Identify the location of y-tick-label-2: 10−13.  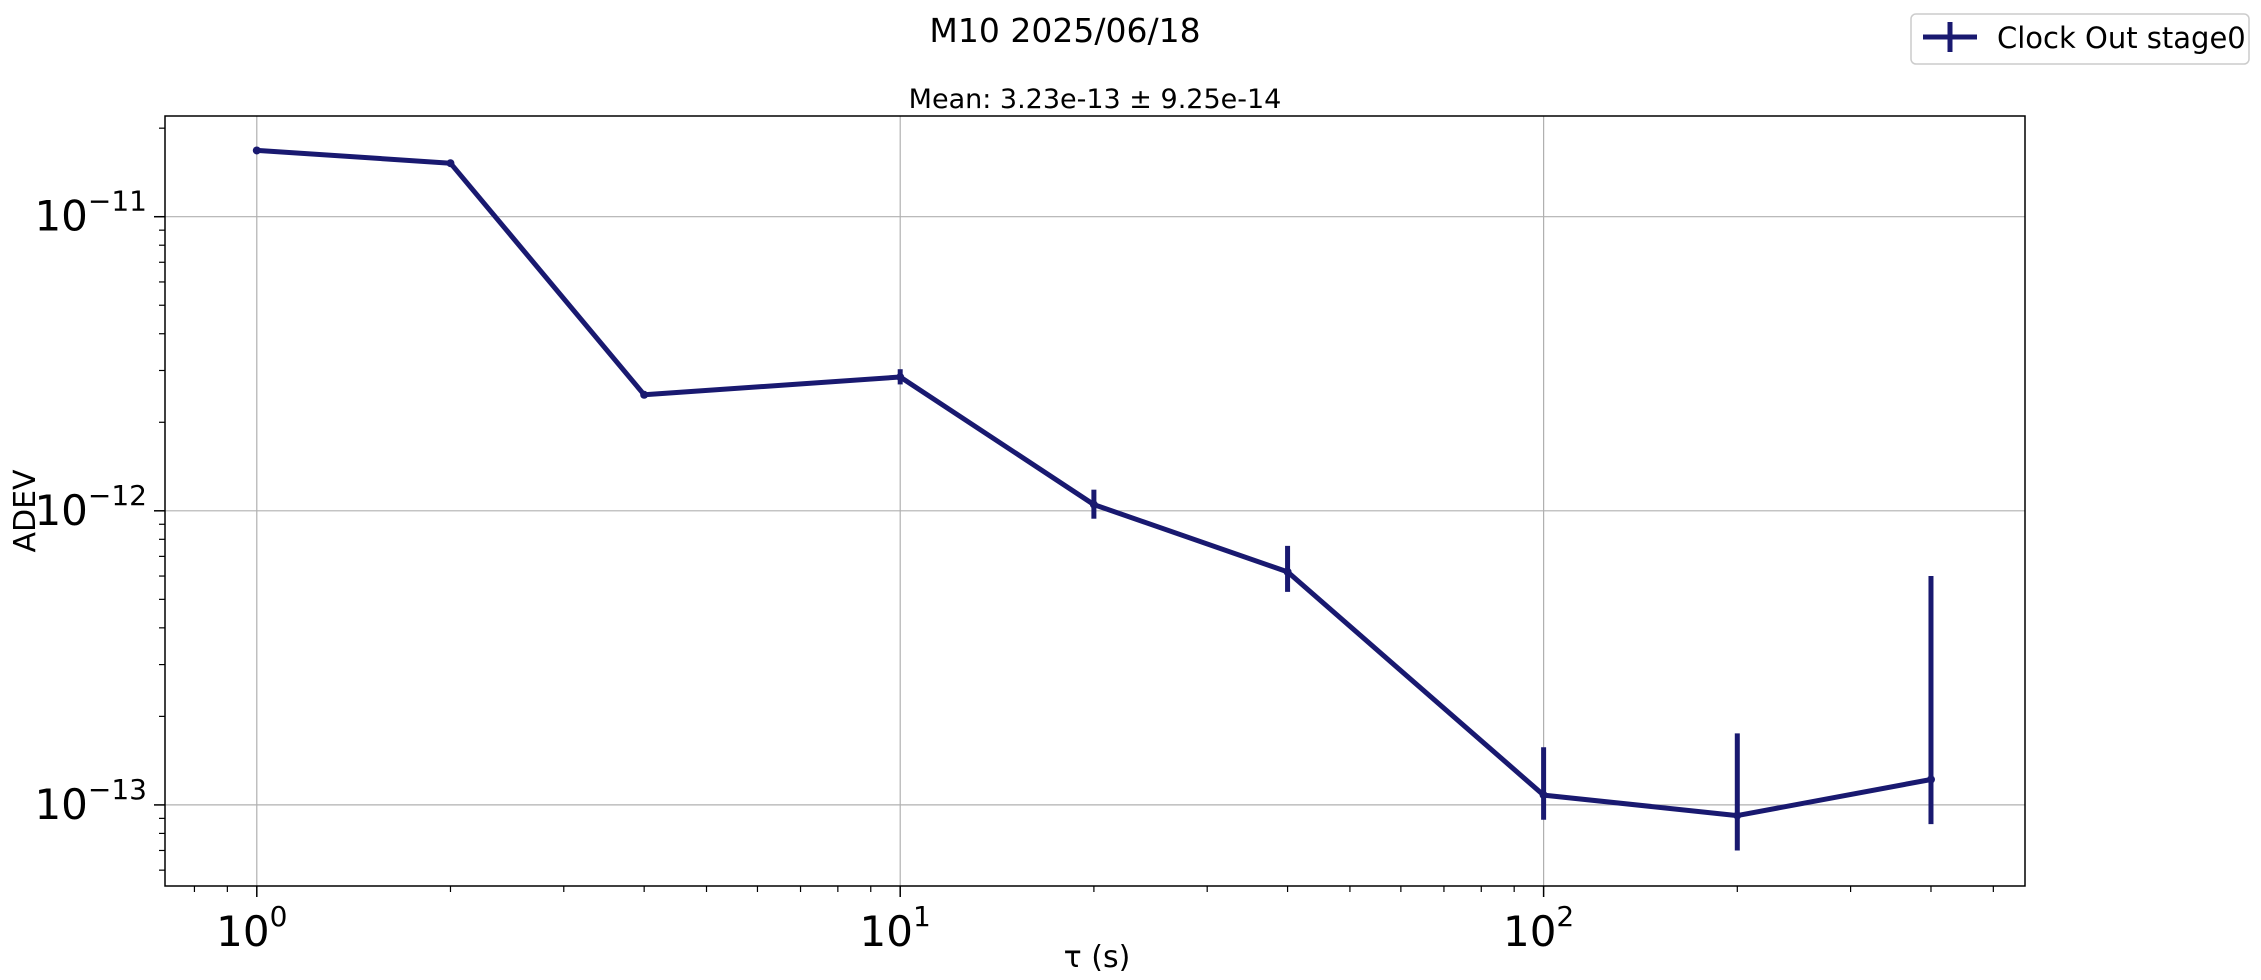
(90, 801).